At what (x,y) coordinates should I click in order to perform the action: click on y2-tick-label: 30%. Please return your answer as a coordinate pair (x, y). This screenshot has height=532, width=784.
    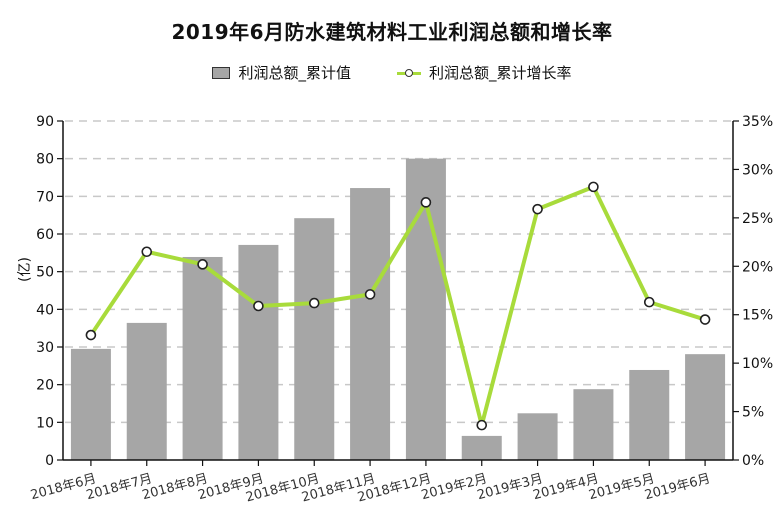
    Looking at the image, I should click on (757, 170).